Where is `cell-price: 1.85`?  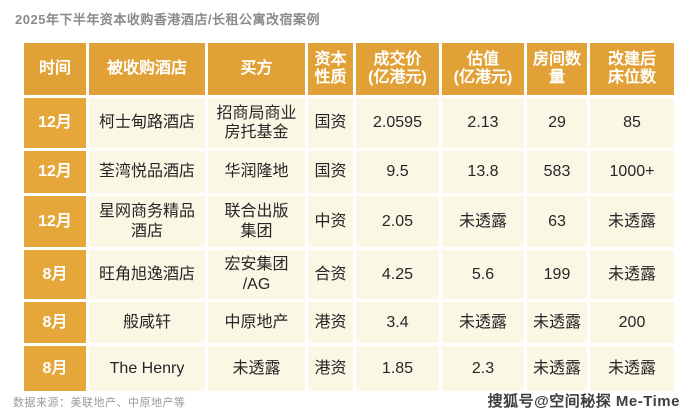
cell-price: 1.85 is located at coordinates (397, 368).